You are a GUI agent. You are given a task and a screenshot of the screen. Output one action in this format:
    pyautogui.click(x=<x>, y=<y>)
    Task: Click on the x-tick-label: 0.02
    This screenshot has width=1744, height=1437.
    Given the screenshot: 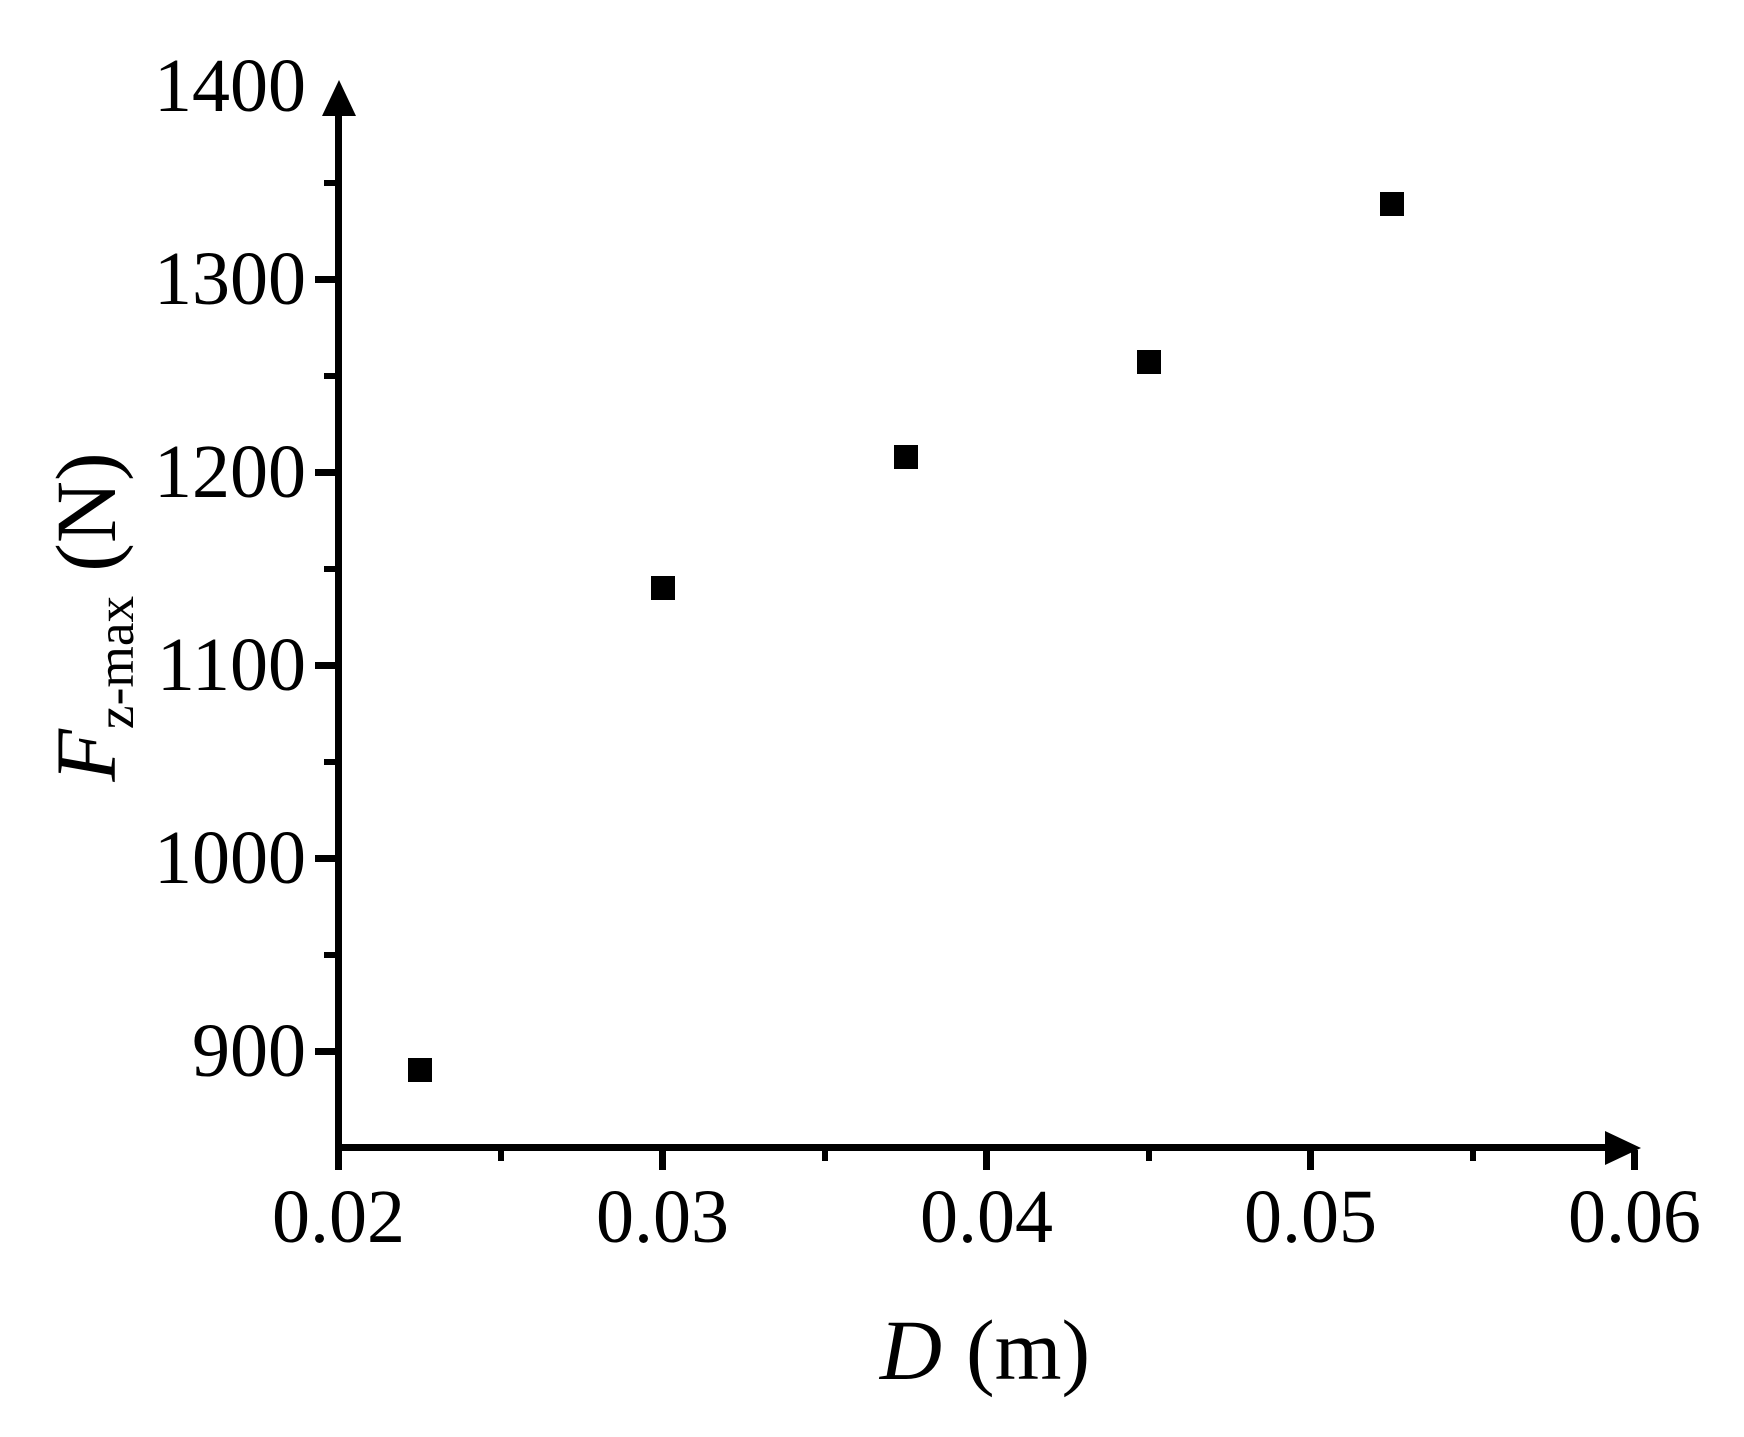 What is the action you would take?
    pyautogui.click(x=338, y=1217)
    